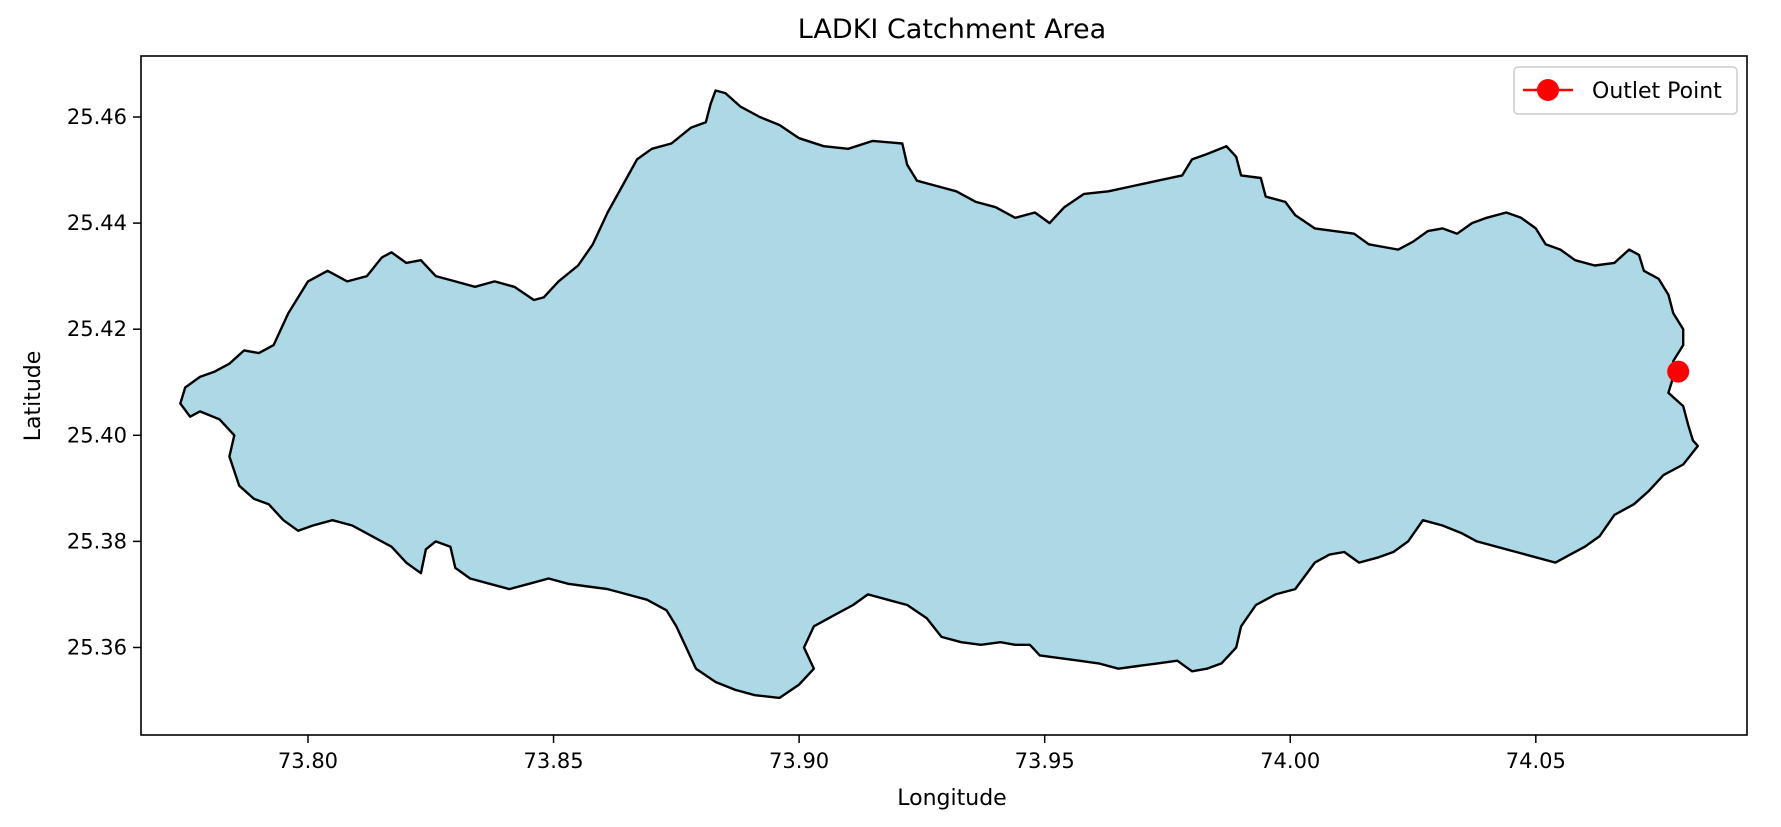 This screenshot has height=827, width=1781. What do you see at coordinates (104, 382) in the screenshot?
I see `y-axis-ticks: 25.36 25.38 25.40 25.42 25.44 25.46` at bounding box center [104, 382].